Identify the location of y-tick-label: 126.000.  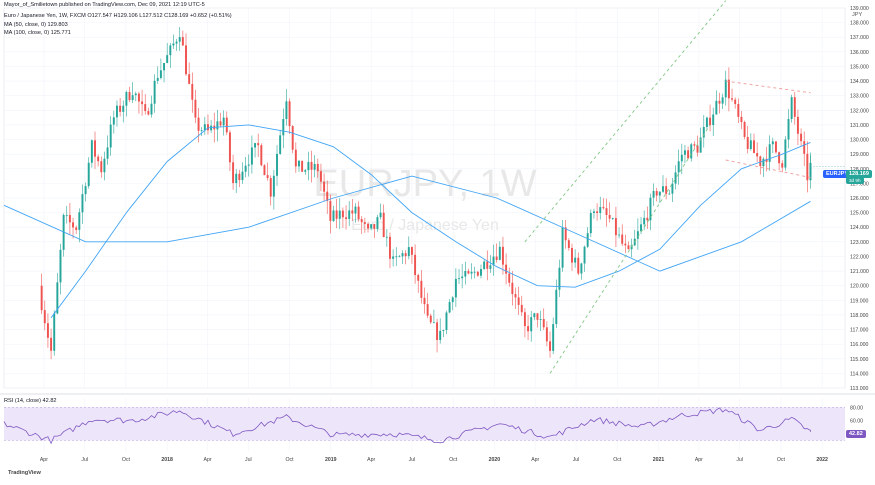
(859, 199).